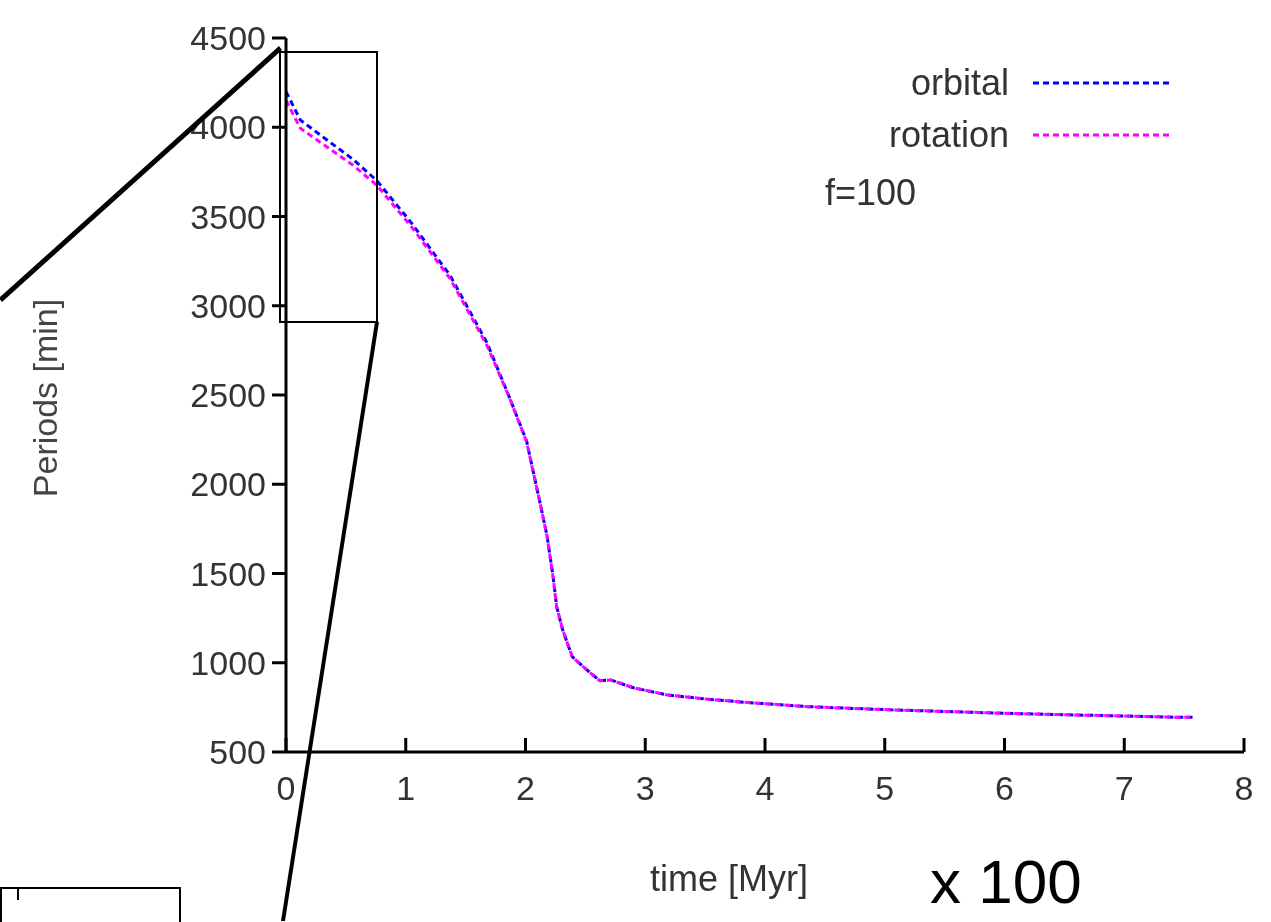 Image resolution: width=1271 pixels, height=922 pixels. What do you see at coordinates (525, 788) in the screenshot?
I see `x-tick-label: 2` at bounding box center [525, 788].